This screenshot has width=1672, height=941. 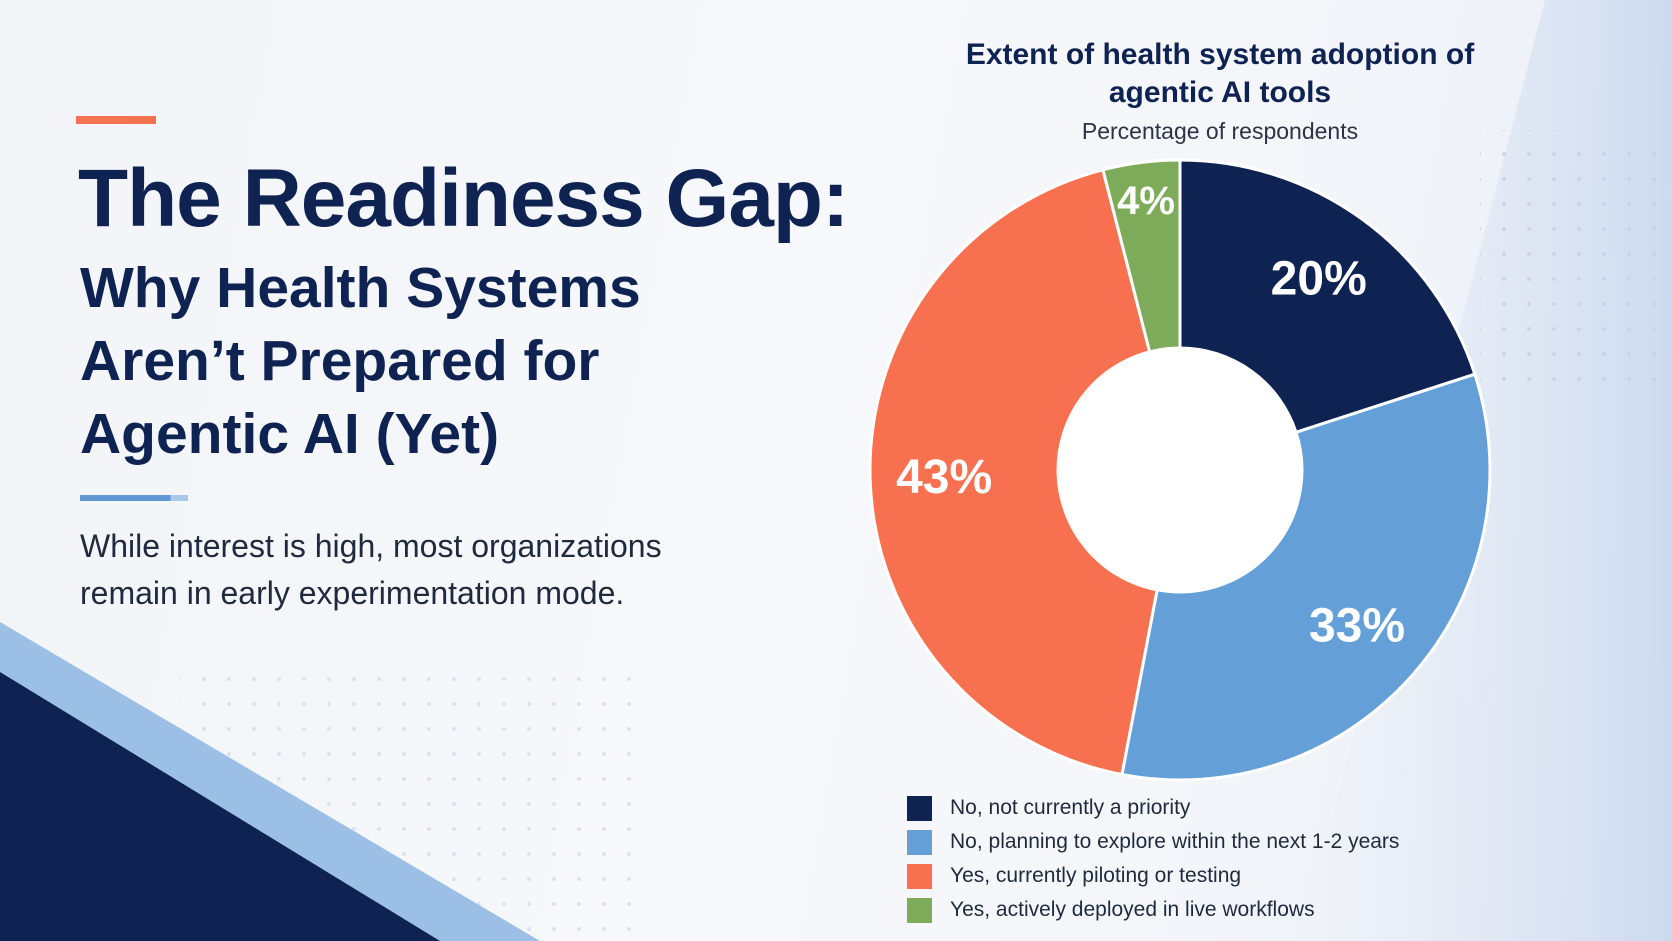 I want to click on legend-item: Yes, currently piloting or testing, so click(x=1153, y=876).